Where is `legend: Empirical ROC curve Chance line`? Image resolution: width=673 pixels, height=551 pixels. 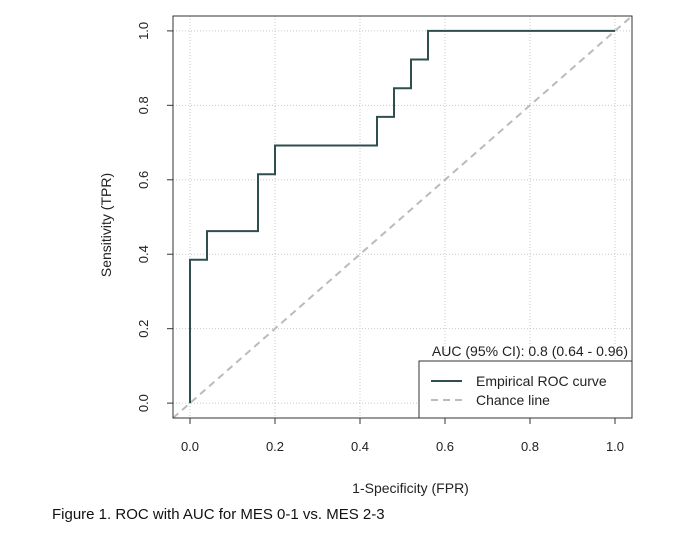 legend: Empirical ROC curve Chance line is located at coordinates (525, 389).